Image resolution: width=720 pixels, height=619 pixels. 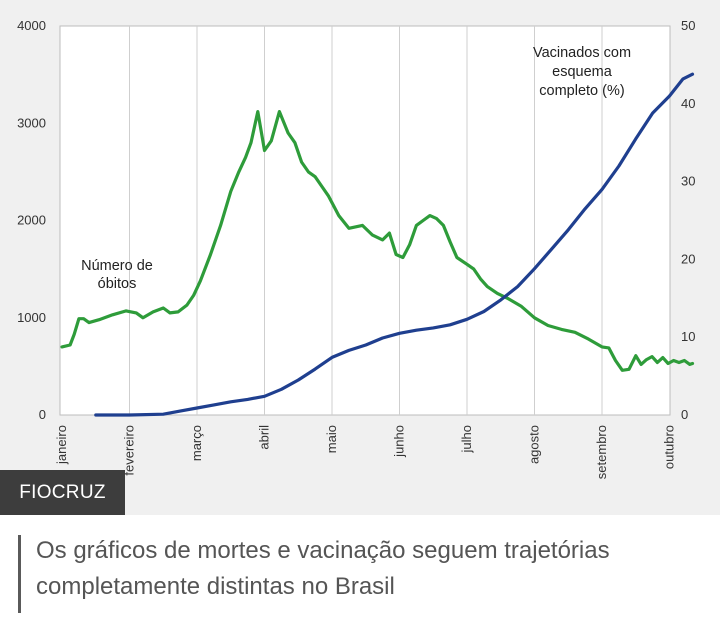 I want to click on x-tick-label-janeiro: janeiro, so click(x=61, y=445).